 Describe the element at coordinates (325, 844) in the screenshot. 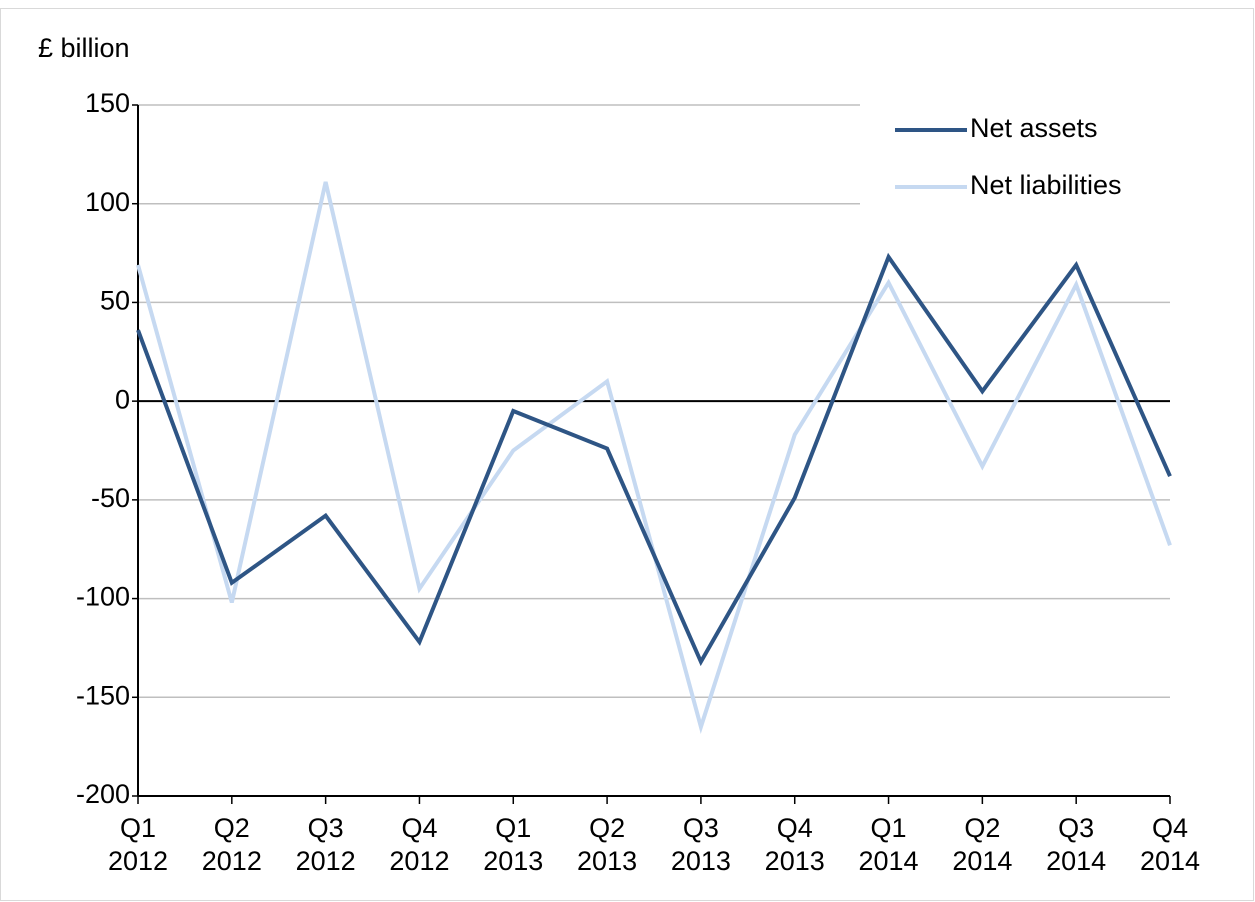

I see `x-tick-label: Q3 2012` at that location.